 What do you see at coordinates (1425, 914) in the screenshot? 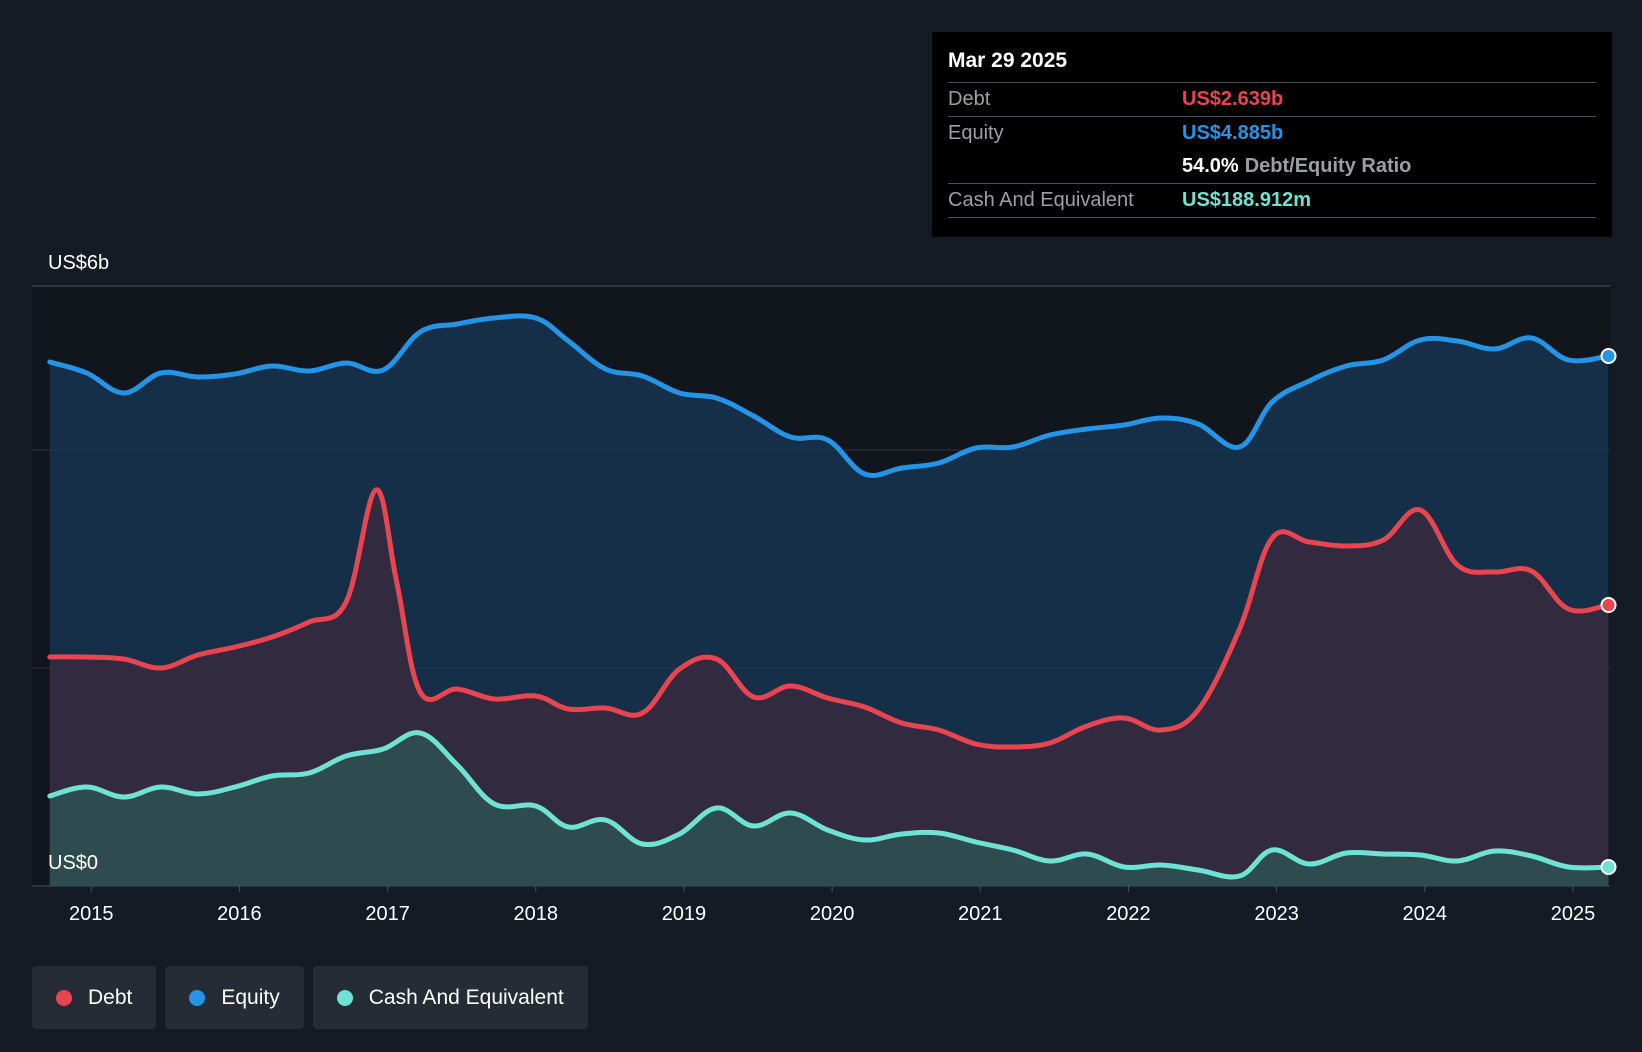
I see `x-tick-label: 2024` at bounding box center [1425, 914].